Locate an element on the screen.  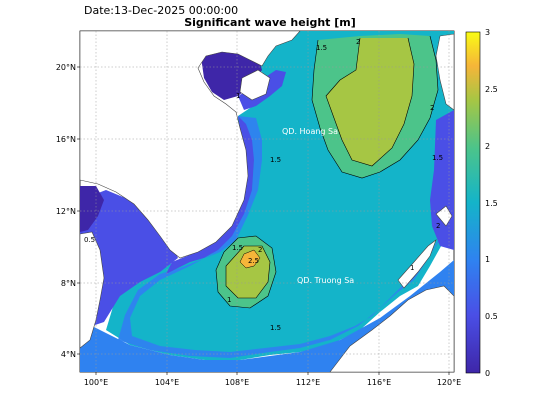
map-title: Significant wave height [m] is located at coordinates (270, 22).